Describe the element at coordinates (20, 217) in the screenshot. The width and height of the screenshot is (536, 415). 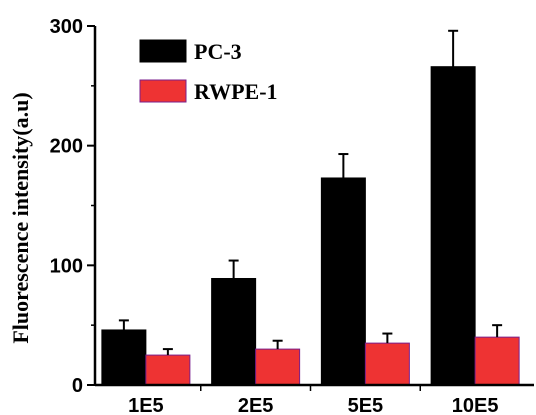
I see `y-axis-label: Fluorescence intensity(a.u)` at that location.